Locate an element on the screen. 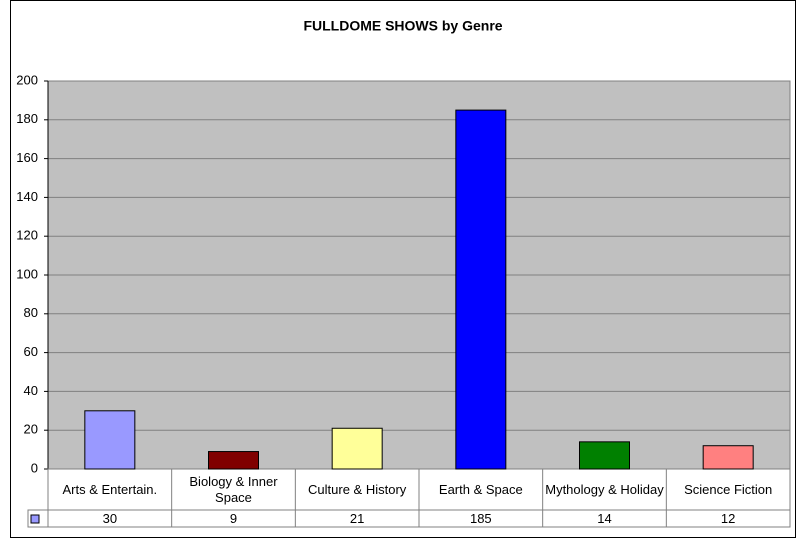 Image resolution: width=800 pixels, height=547 pixels. legend-key is located at coordinates (35, 519).